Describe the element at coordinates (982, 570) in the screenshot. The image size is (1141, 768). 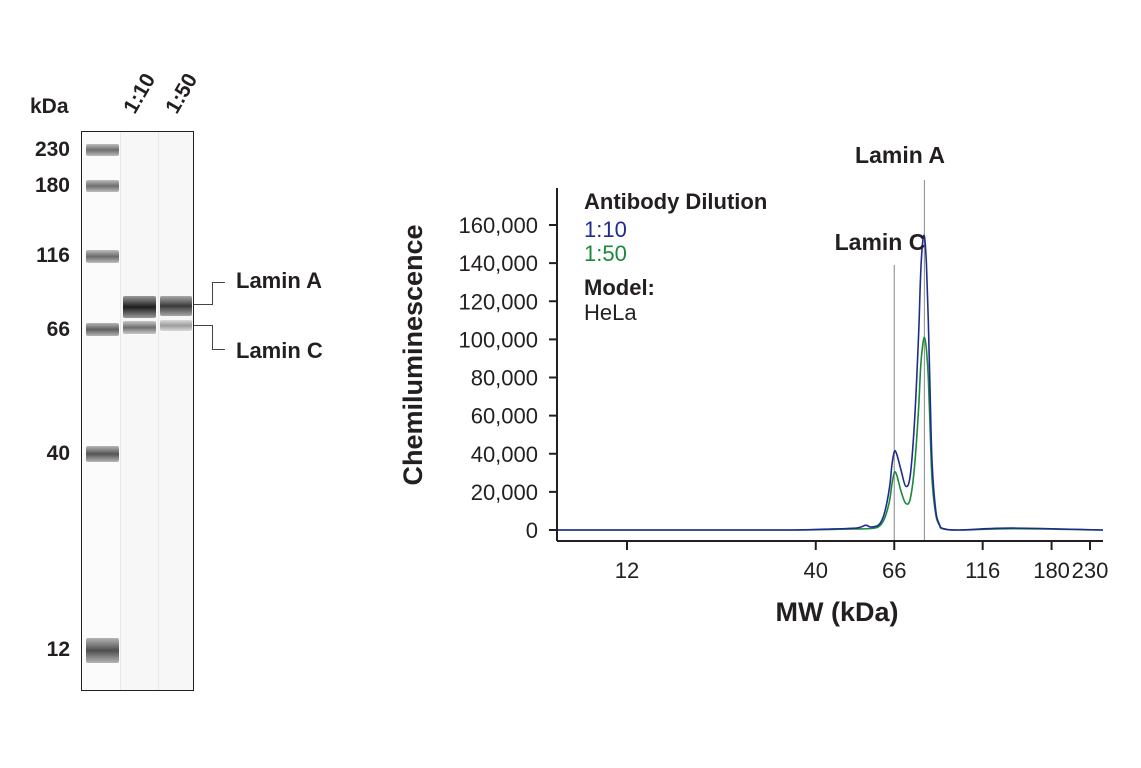
I see `x-tick-label: 116` at that location.